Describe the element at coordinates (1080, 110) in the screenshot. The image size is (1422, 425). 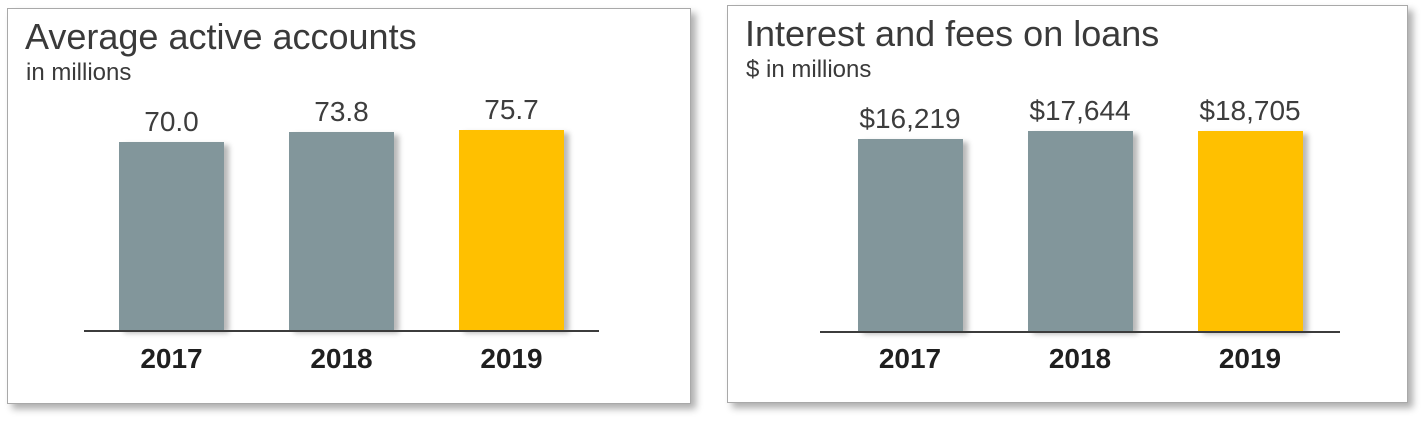
I see `bar-value-label-2018: $17,644` at that location.